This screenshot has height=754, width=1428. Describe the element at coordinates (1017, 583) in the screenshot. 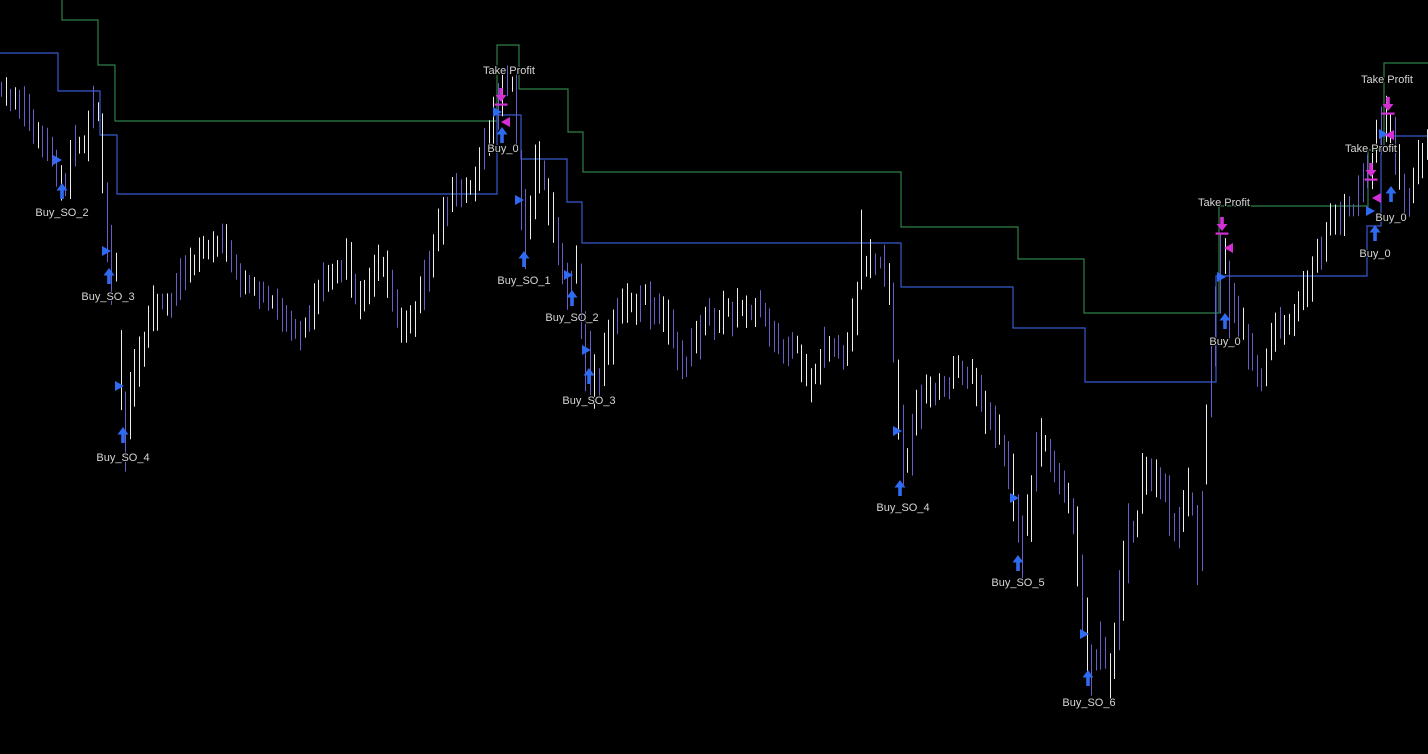

I see `buy-order-label: Buy_SO_5` at that location.